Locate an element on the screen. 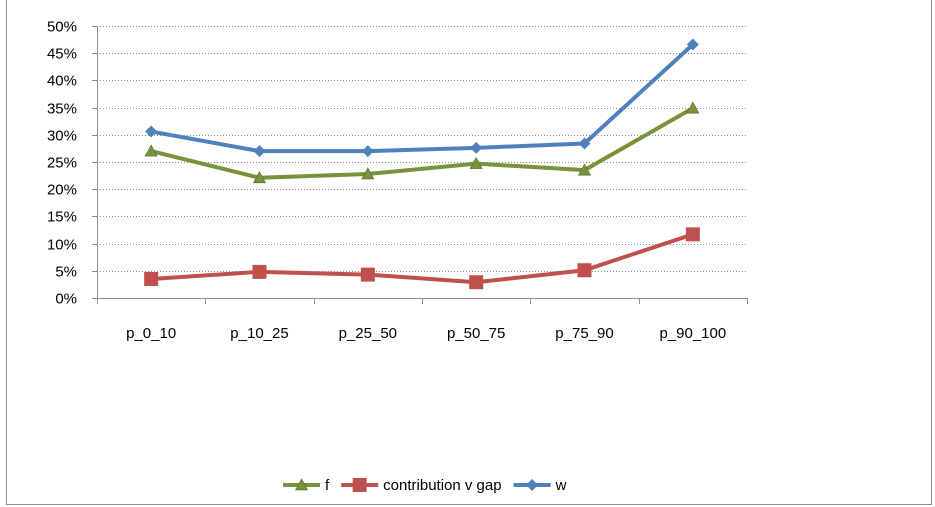 The image size is (935, 507). x-tick-label: p_75_90 is located at coordinates (584, 333).